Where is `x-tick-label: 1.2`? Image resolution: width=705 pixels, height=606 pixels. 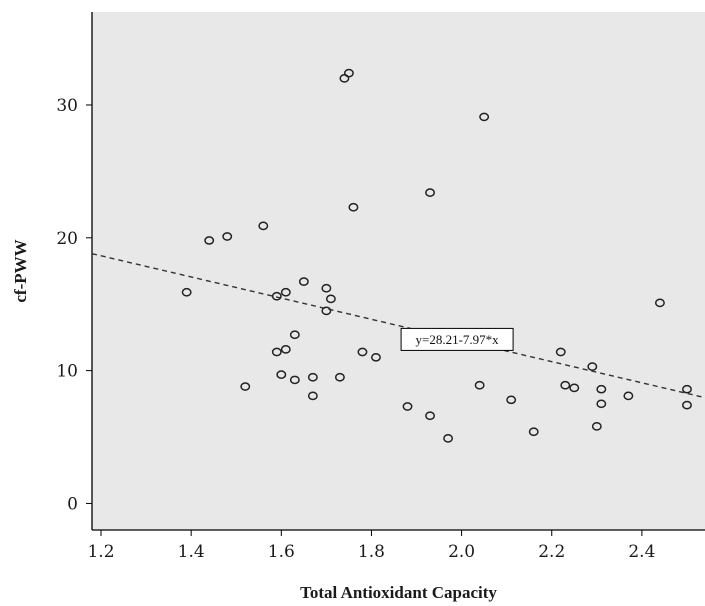
x-tick-label: 1.2 is located at coordinates (100, 552).